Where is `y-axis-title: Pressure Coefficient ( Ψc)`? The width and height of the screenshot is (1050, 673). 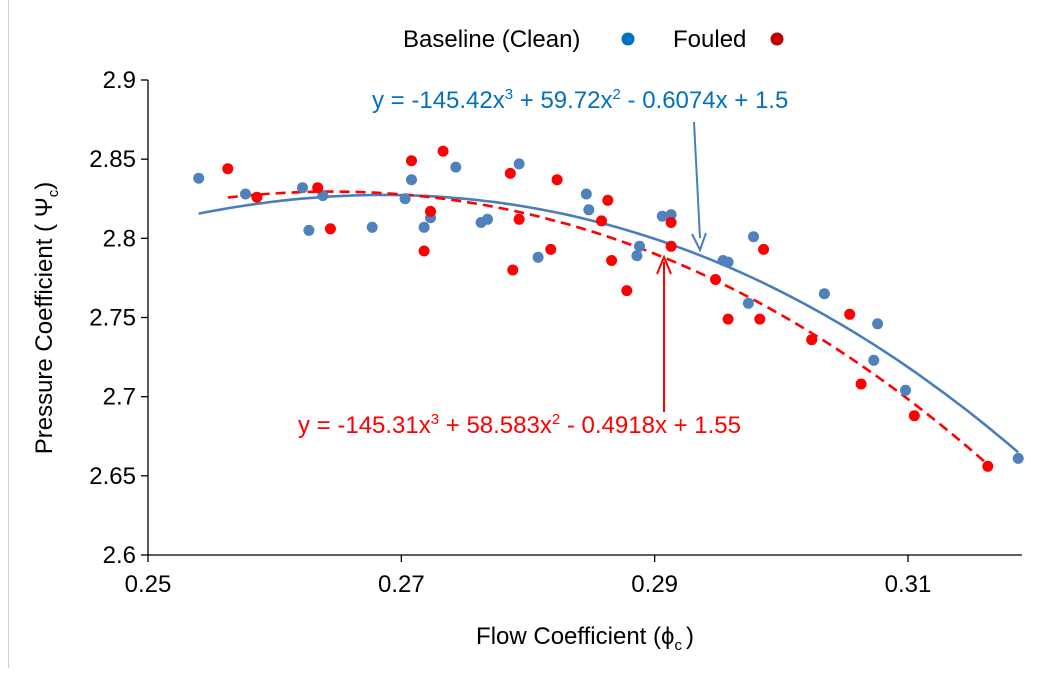 y-axis-title: Pressure Coefficient ( Ψc) is located at coordinates (46, 318).